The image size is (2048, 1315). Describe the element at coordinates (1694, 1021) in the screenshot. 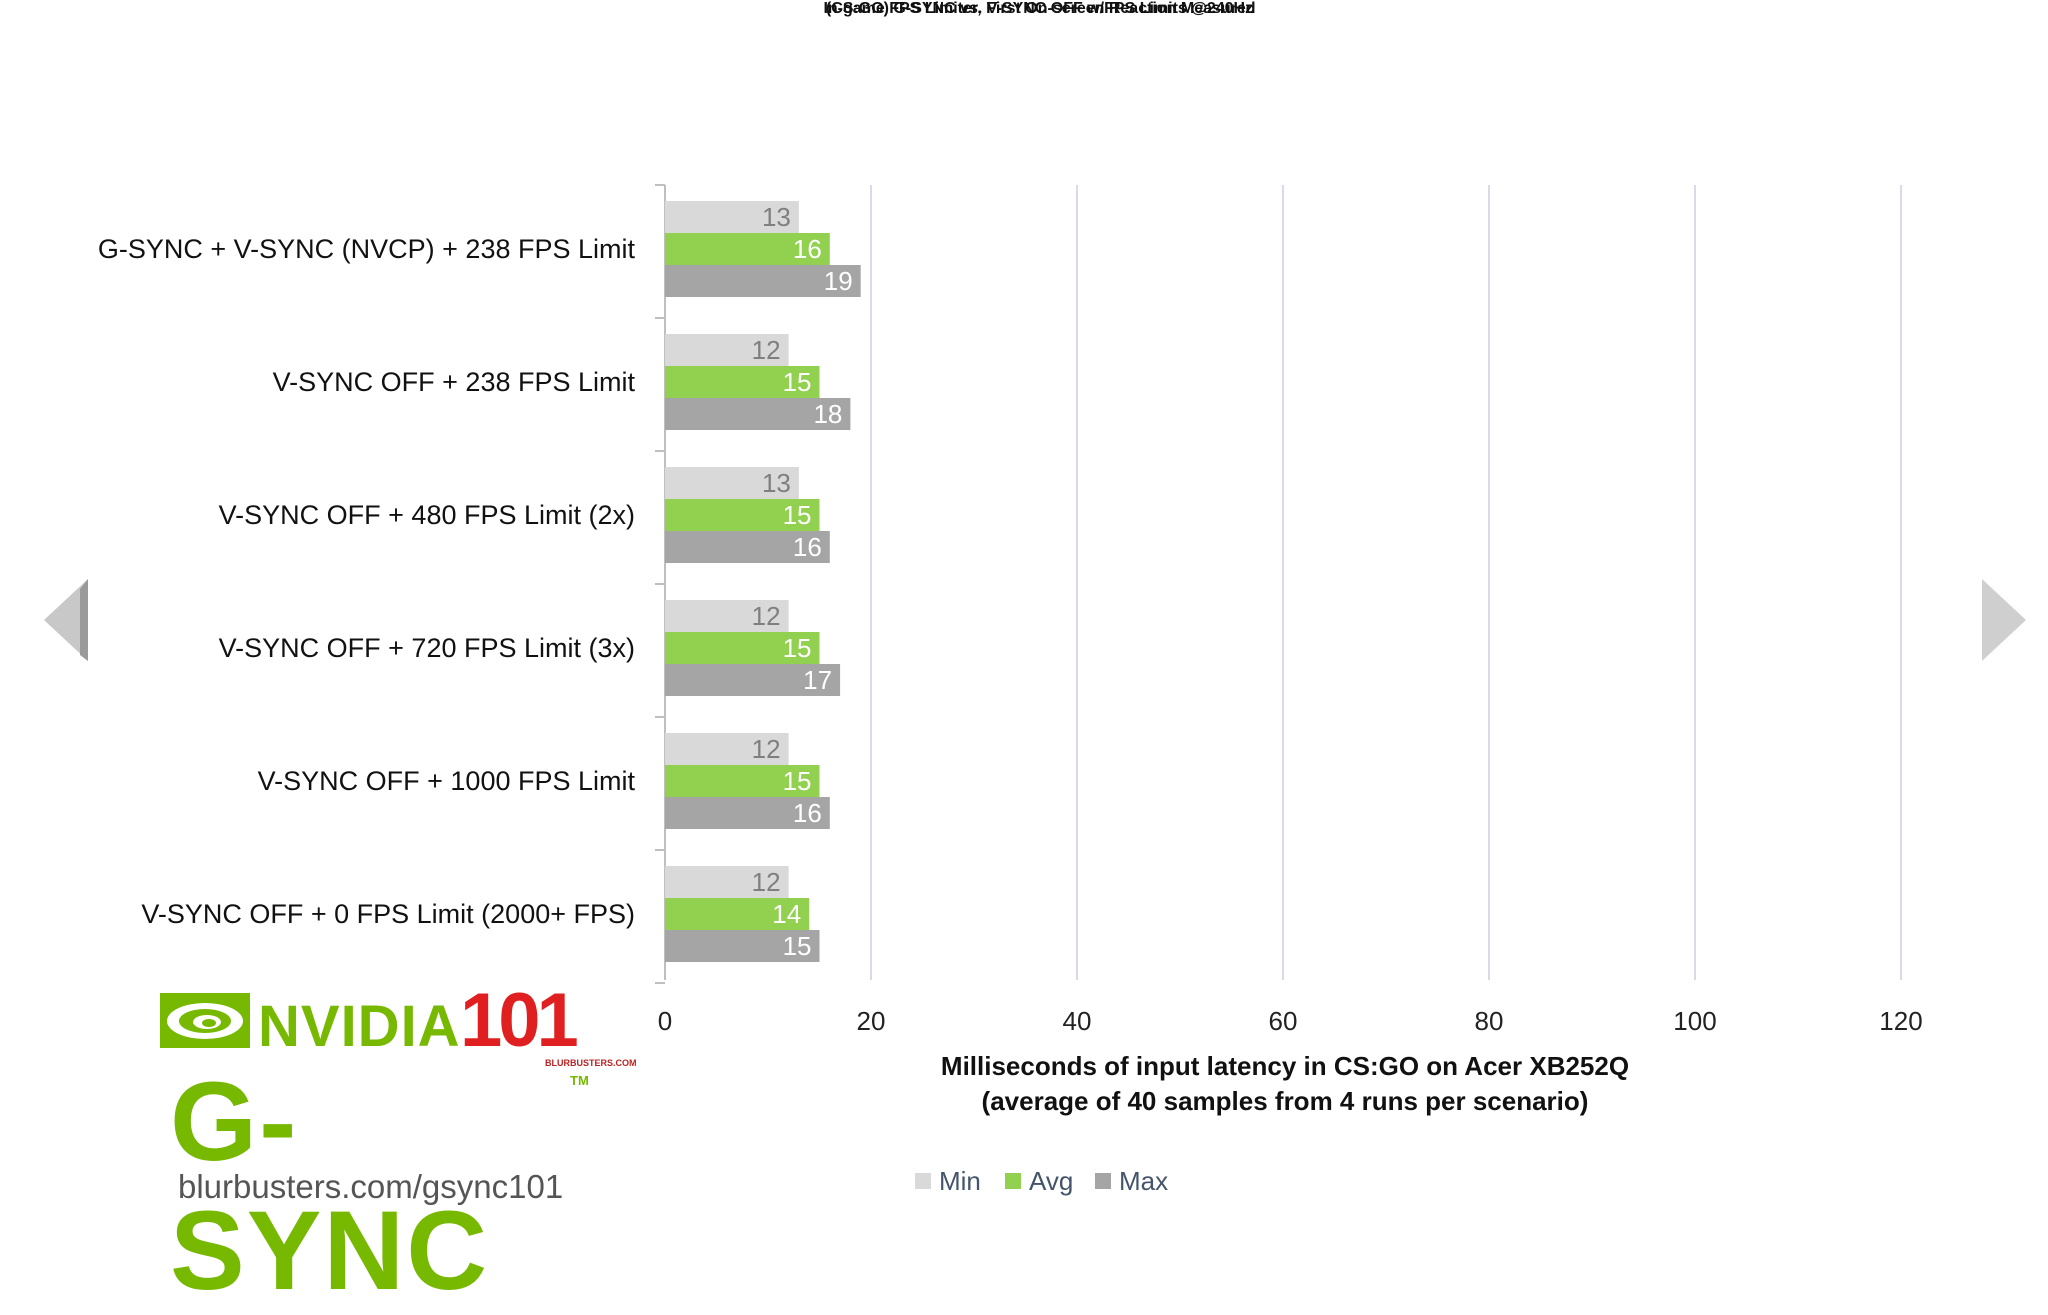

I see `x-tick-label: 100` at that location.